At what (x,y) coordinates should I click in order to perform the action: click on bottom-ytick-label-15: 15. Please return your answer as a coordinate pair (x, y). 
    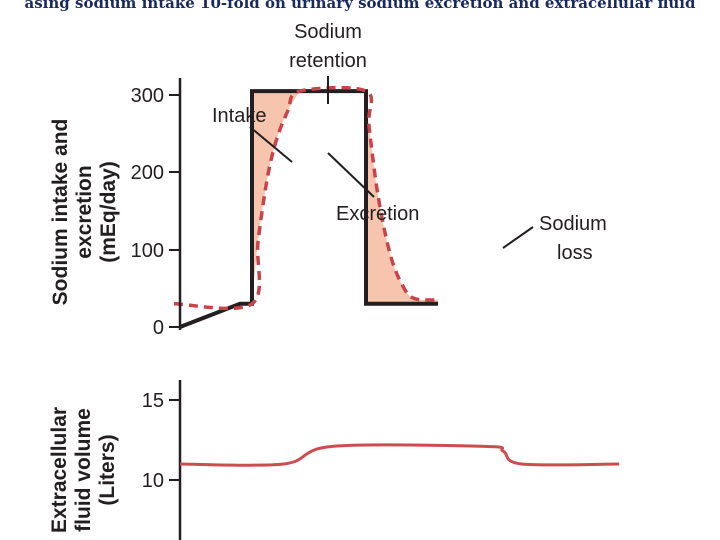
    Looking at the image, I should click on (153, 401).